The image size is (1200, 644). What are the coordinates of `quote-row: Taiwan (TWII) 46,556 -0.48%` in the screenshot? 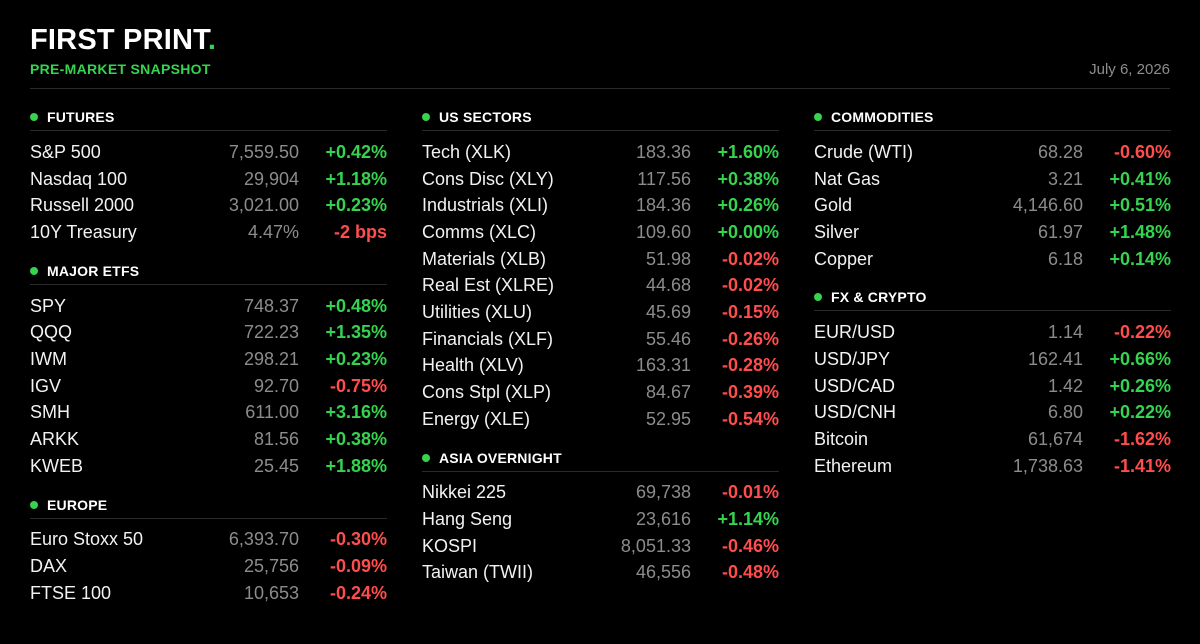 It's located at (600, 573).